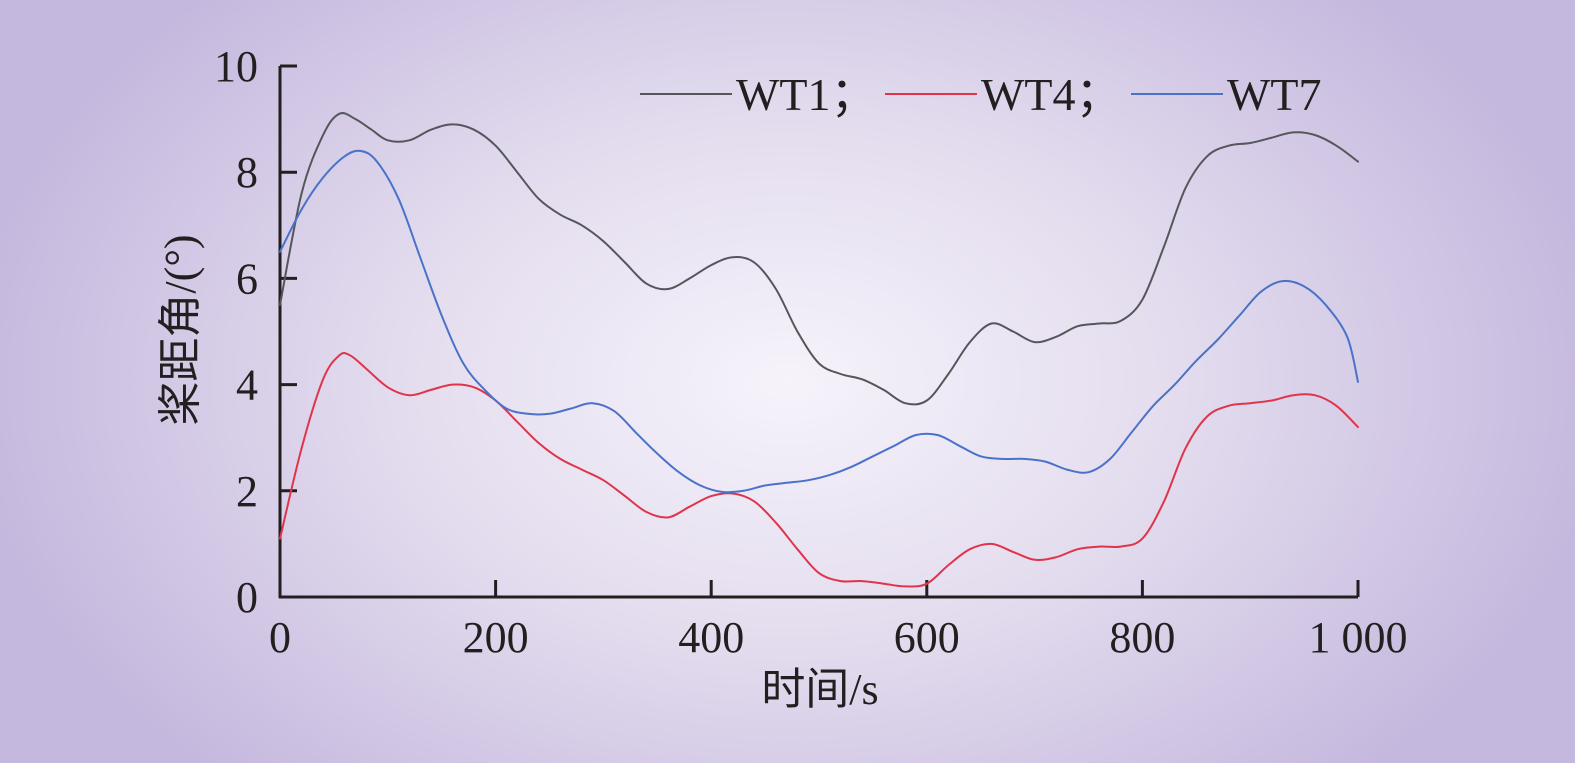 The image size is (1575, 763). I want to click on x-tick-label: 1 000, so click(1358, 637).